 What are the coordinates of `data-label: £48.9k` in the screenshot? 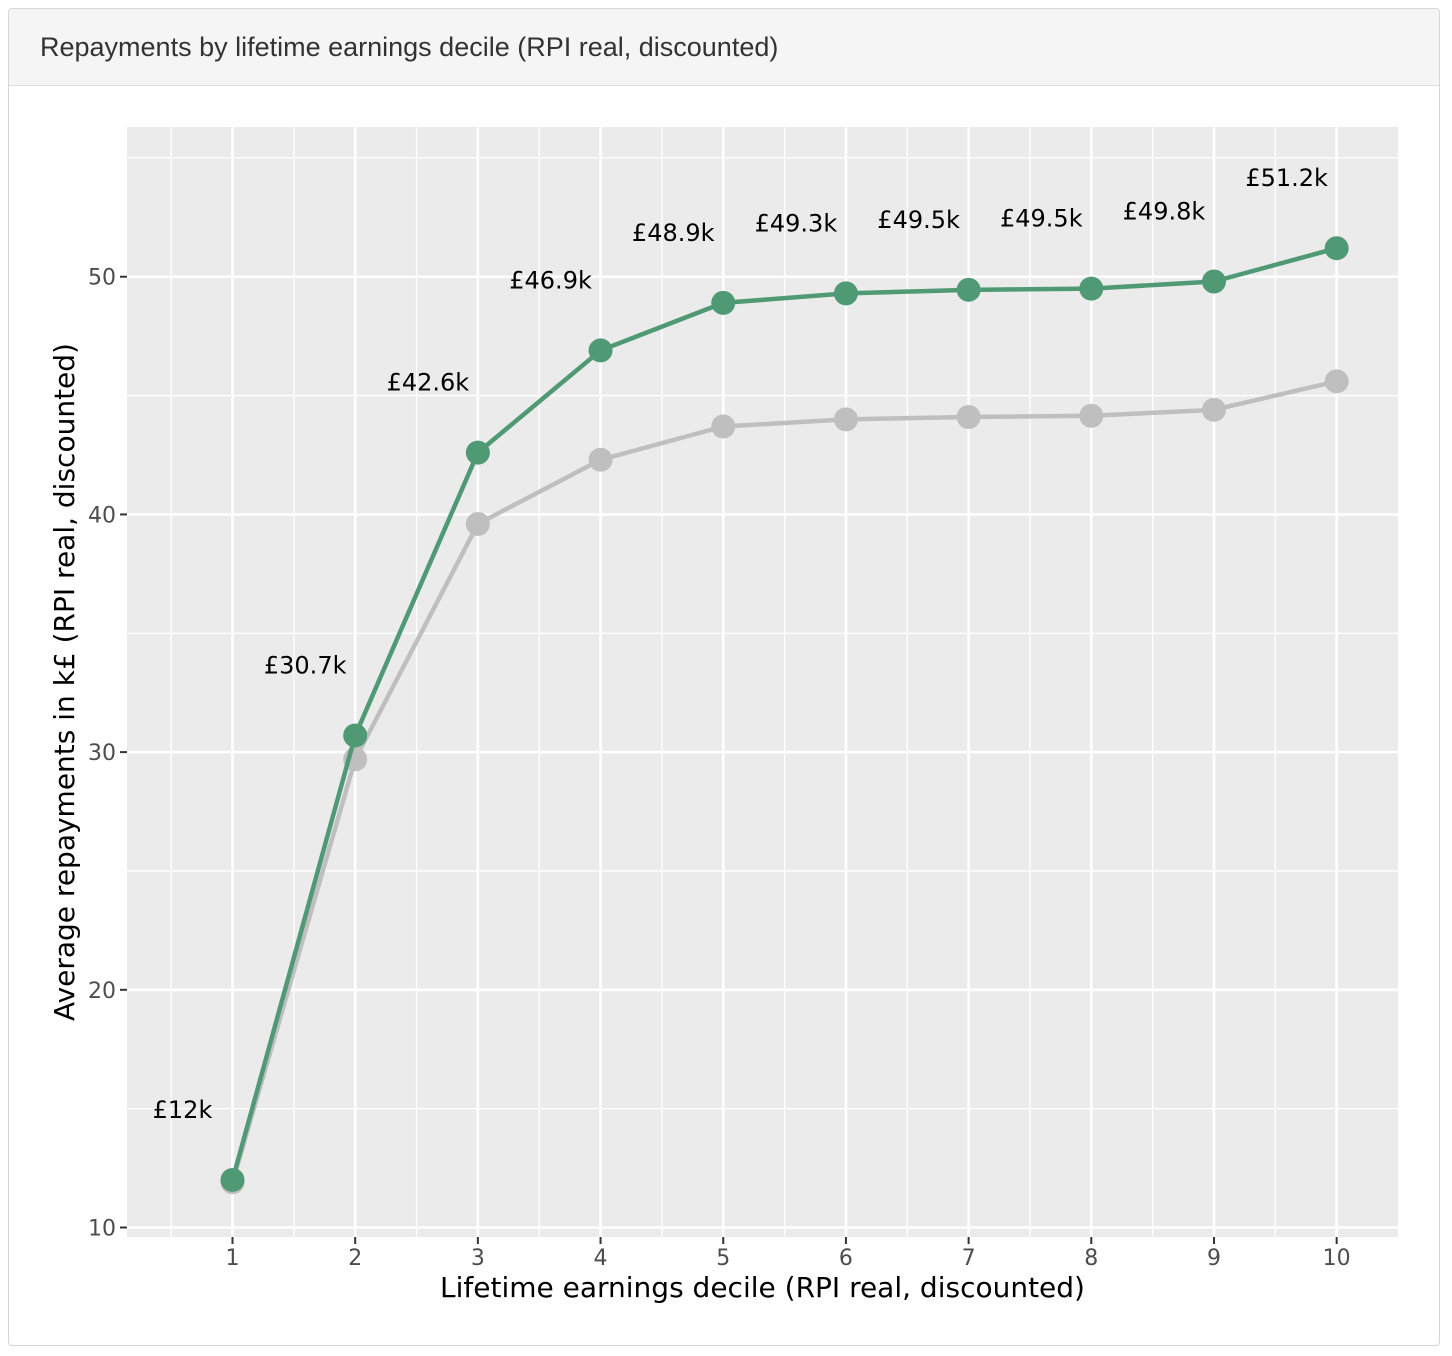 It's located at (673, 233).